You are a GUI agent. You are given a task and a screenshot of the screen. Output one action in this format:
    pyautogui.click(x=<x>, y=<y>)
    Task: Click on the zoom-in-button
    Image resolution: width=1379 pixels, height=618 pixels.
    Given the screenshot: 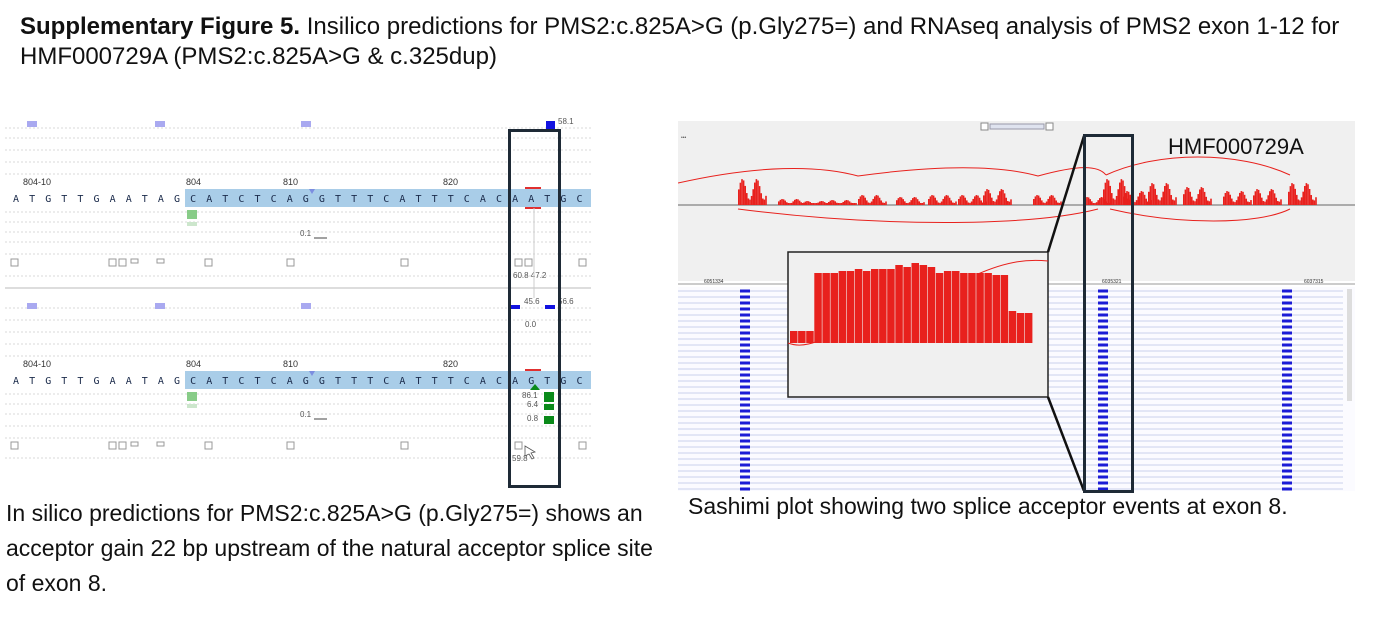 What is the action you would take?
    pyautogui.click(x=1049, y=126)
    